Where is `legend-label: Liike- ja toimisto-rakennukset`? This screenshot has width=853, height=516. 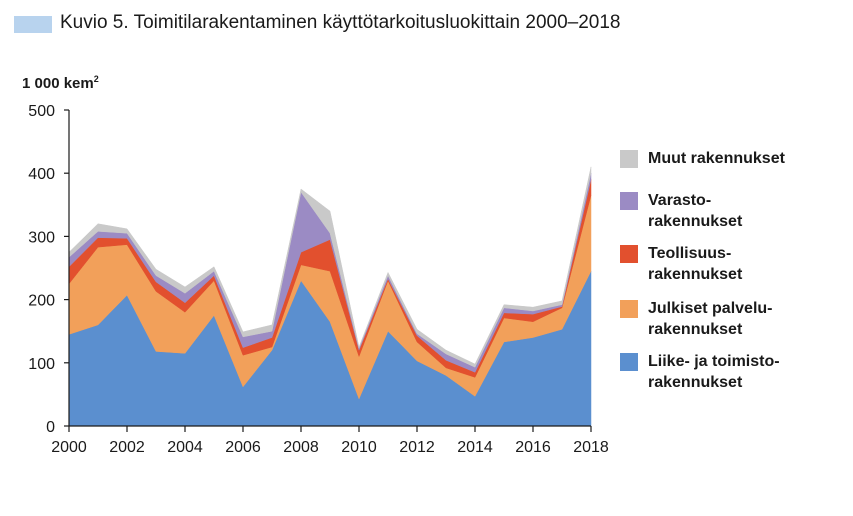 legend-label: Liike- ja toimisto-rakennukset is located at coordinates (714, 372).